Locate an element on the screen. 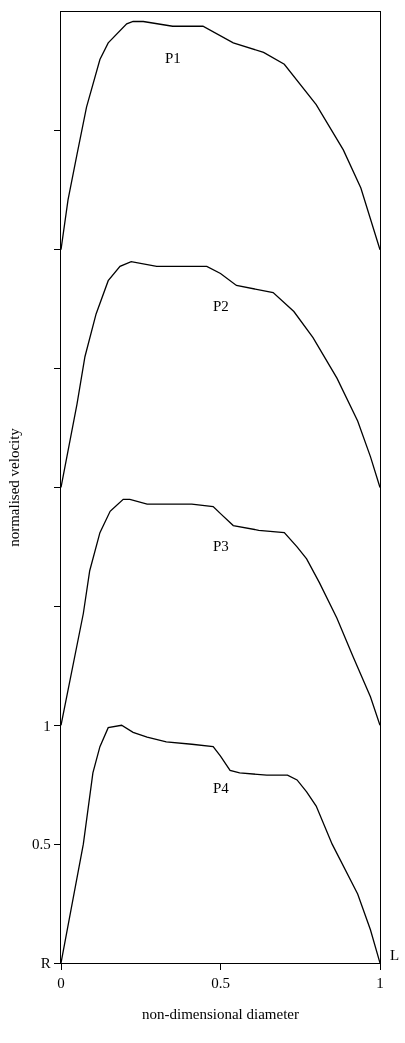  series-label: P4 is located at coordinates (221, 788).